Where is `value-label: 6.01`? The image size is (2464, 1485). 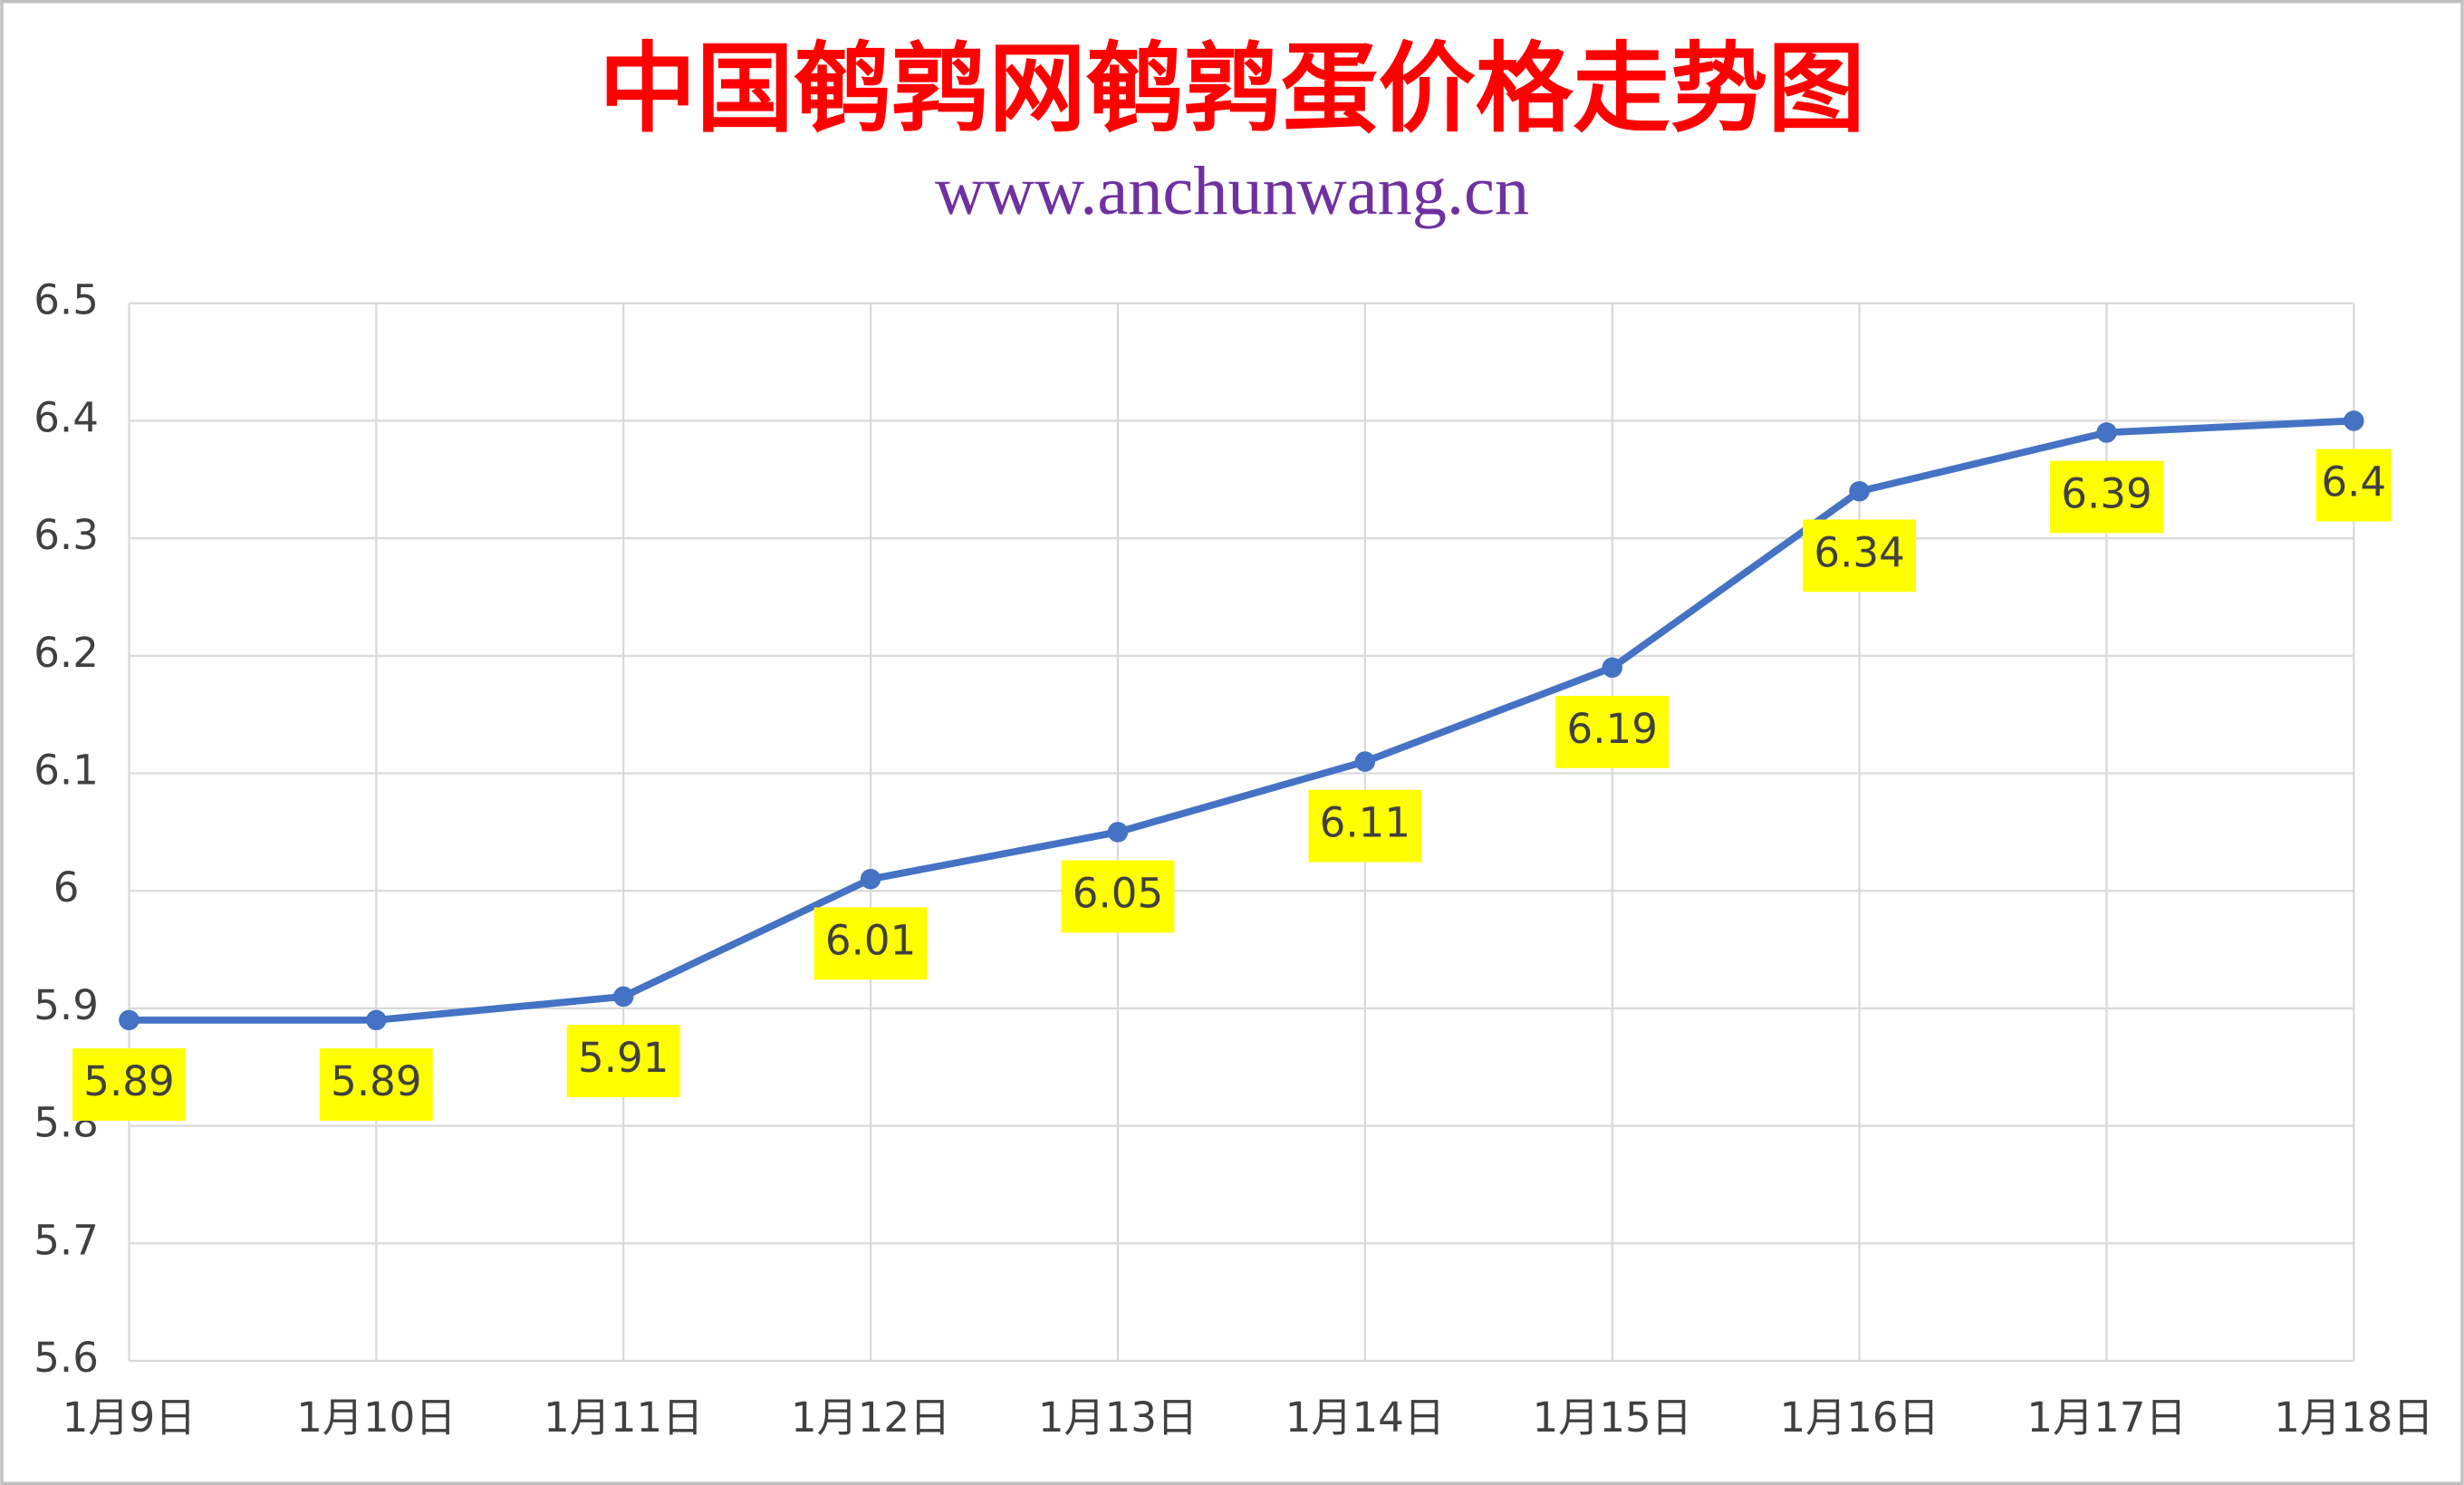
value-label: 6.01 is located at coordinates (871, 940).